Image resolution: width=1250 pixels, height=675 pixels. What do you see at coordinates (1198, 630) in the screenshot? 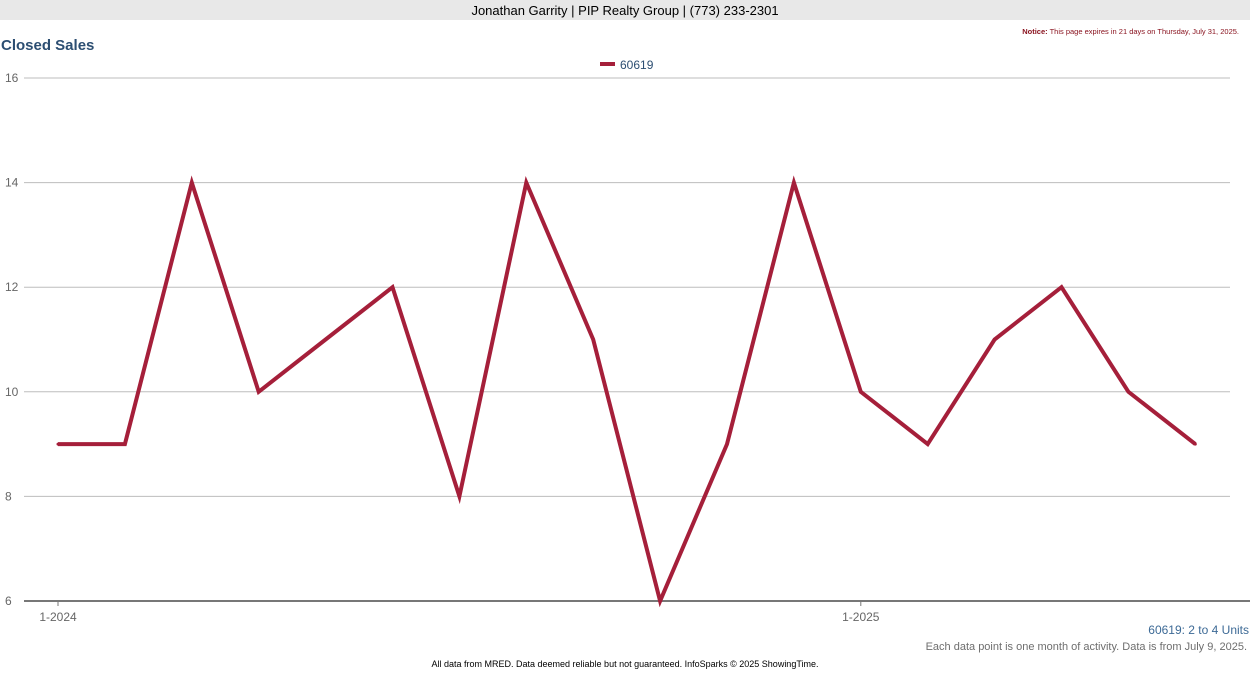
I see `series-note: 60619: 2 to 4 Units` at bounding box center [1198, 630].